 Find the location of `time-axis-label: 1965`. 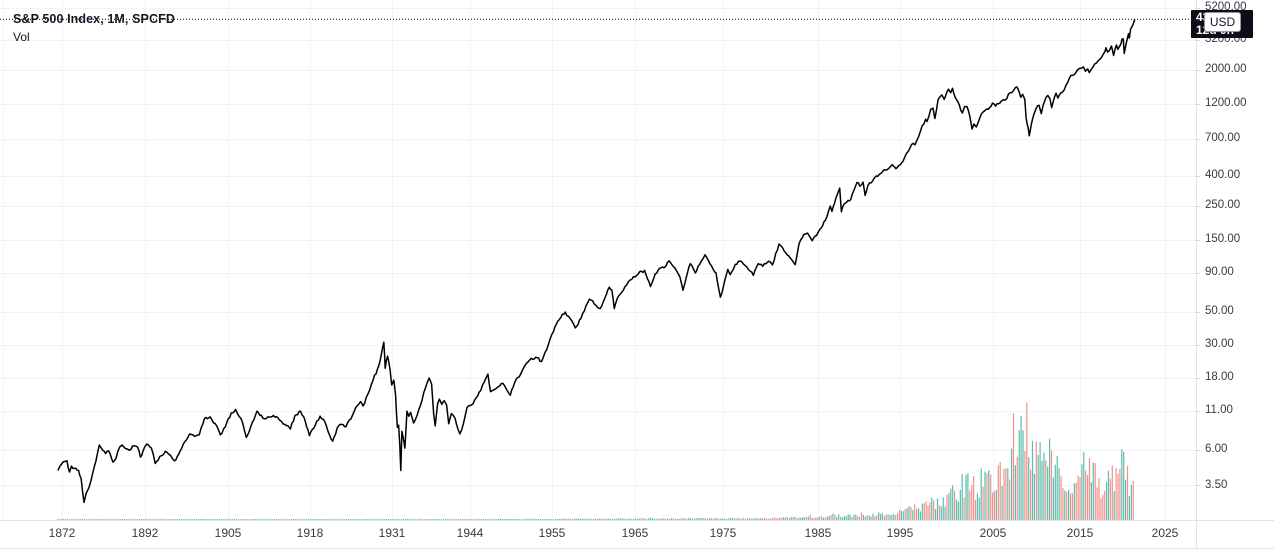

time-axis-label: 1965 is located at coordinates (635, 533).